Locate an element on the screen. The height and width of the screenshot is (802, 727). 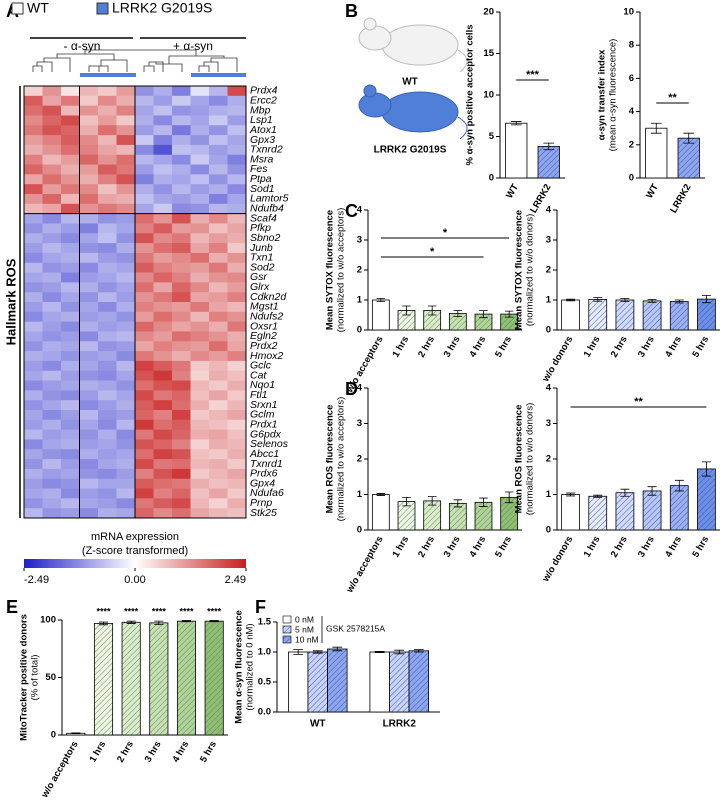
y-tick-label: 20 is located at coordinates (488, 12).